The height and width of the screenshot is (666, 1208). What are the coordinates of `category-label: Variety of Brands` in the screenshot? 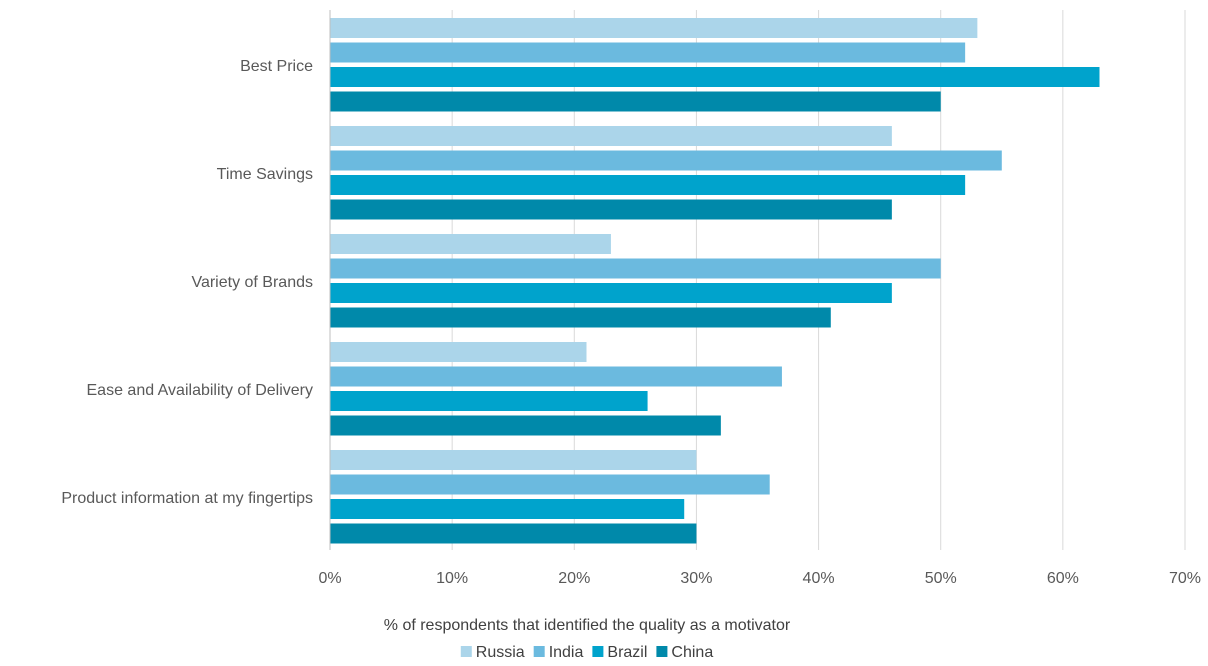 It's located at (252, 282).